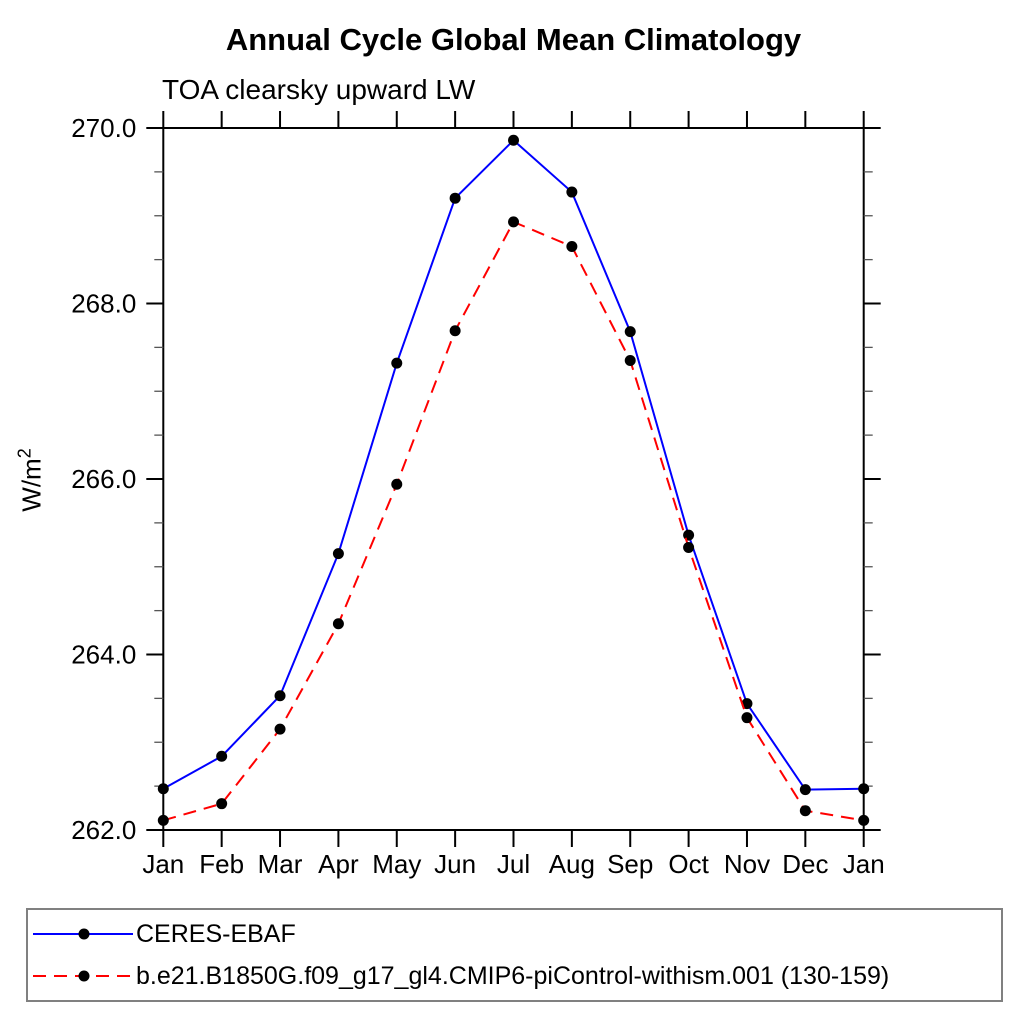  I want to click on x-tick-label: Aug, so click(572, 864).